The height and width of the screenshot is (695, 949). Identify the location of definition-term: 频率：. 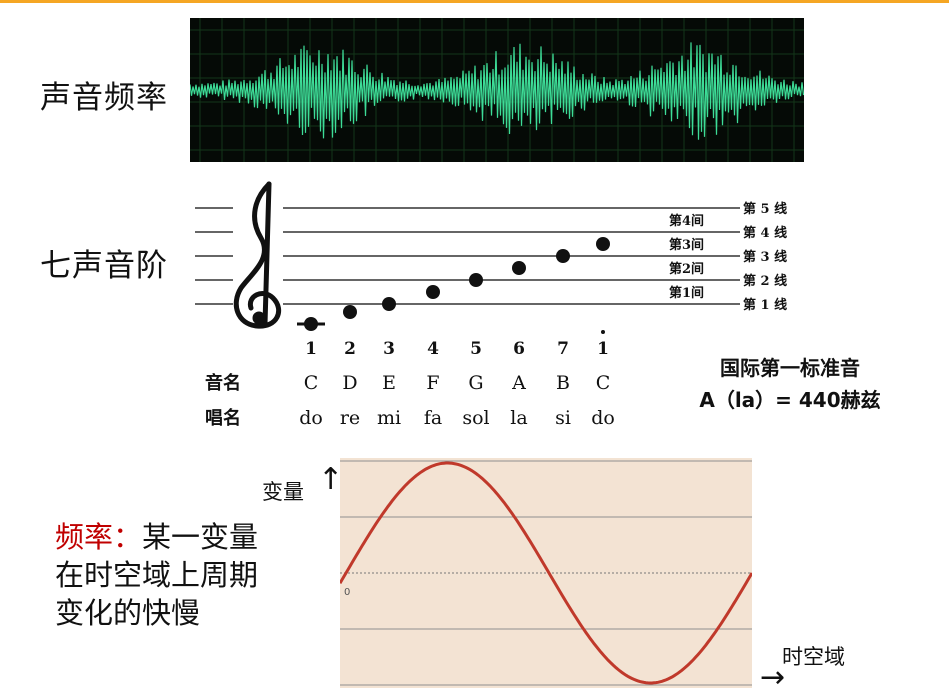
(99, 537).